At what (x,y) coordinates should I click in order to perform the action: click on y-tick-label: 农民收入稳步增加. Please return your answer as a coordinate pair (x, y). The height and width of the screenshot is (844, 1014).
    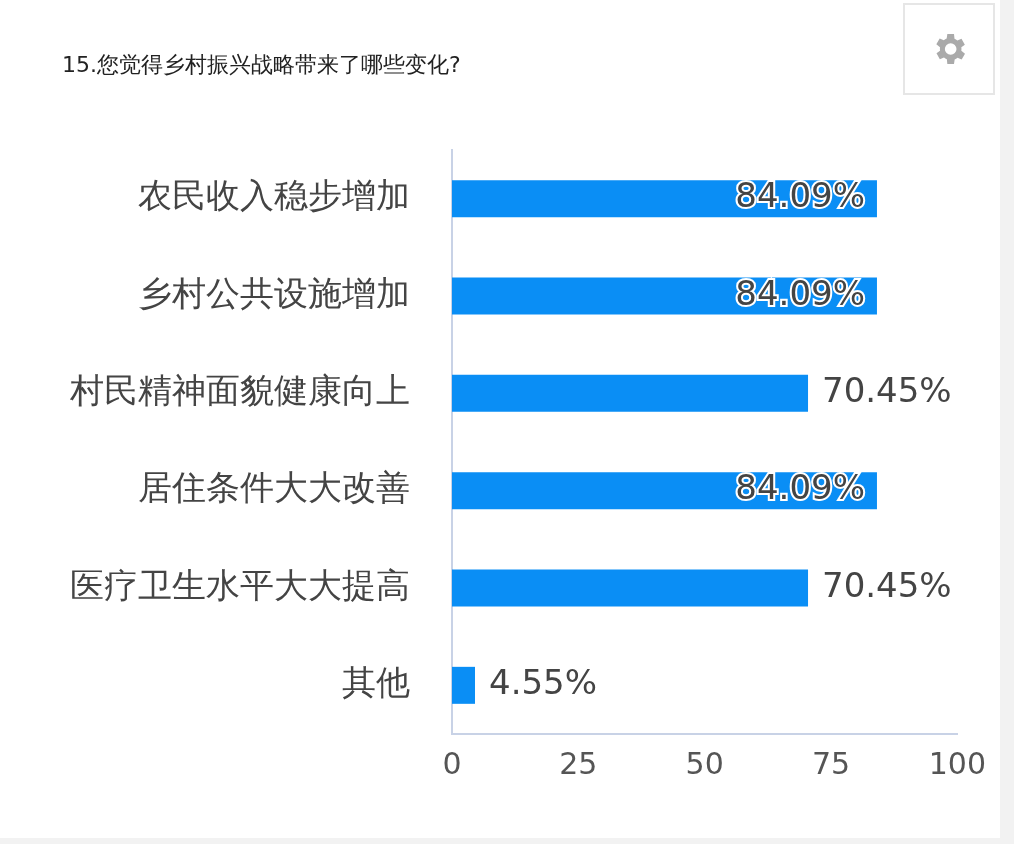
    Looking at the image, I should click on (274, 195).